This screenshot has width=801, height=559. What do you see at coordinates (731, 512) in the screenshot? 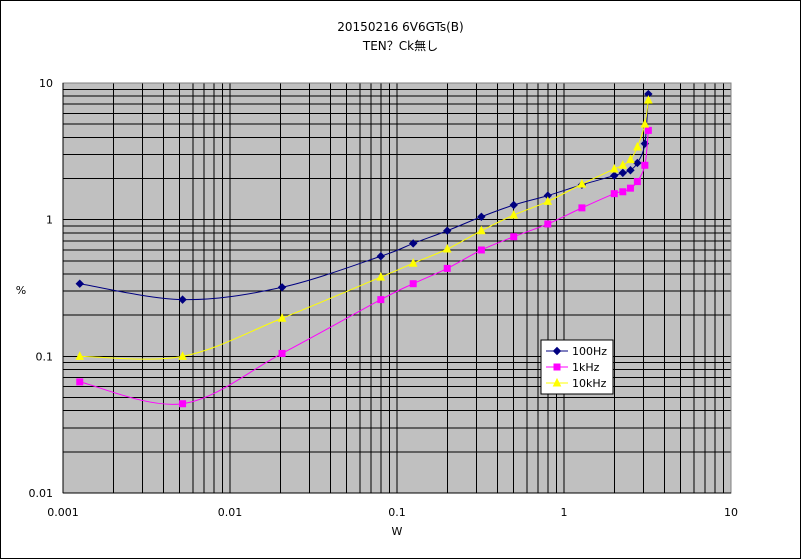
I see `x-tick-label: 10` at bounding box center [731, 512].